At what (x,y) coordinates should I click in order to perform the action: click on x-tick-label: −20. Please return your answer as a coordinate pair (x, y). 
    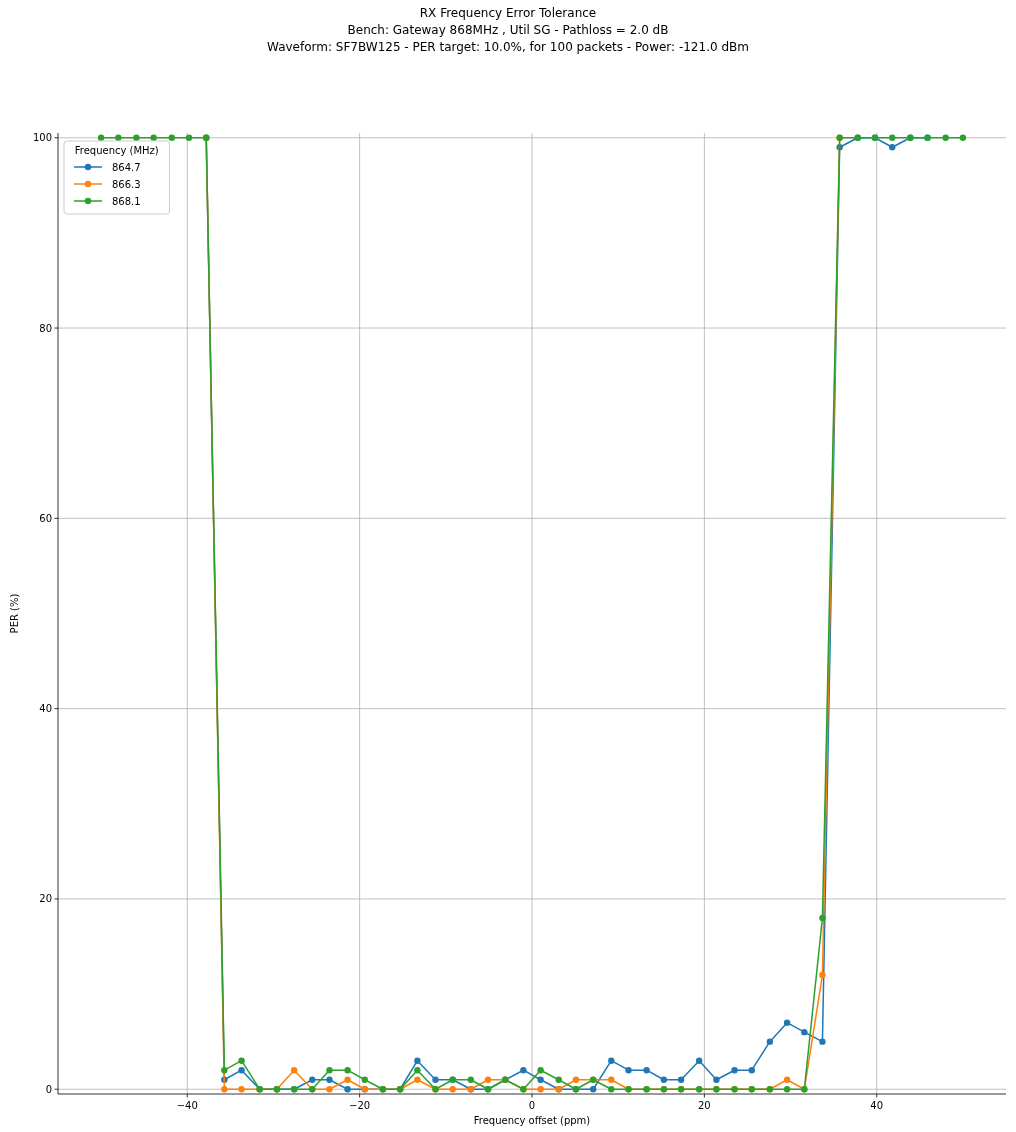
    Looking at the image, I should click on (360, 1105).